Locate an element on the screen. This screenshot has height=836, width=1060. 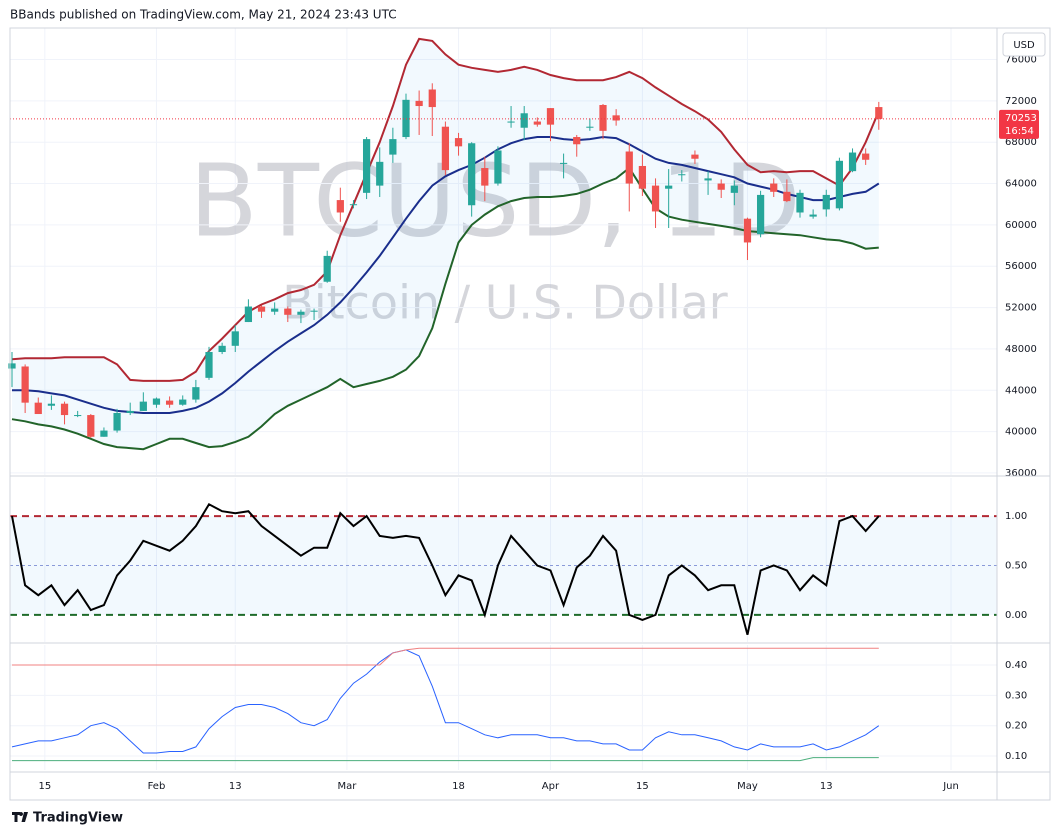
y-tick-label: 76000 is located at coordinates (1021, 60).